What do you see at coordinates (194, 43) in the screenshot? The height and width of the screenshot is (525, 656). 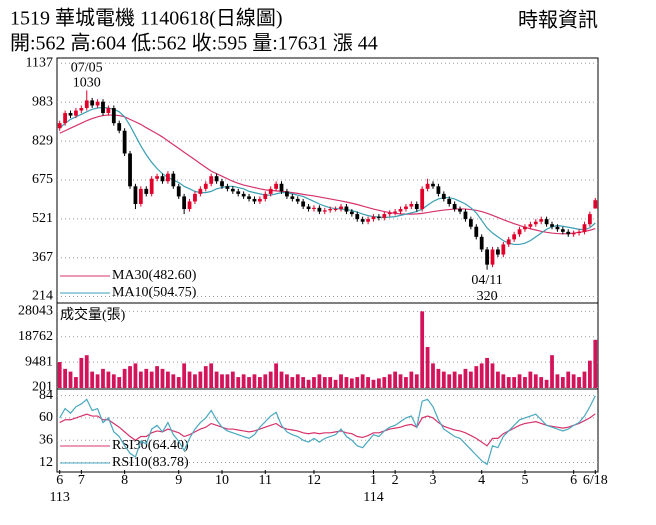 I see `quote-summary: 開:562 高:604 低:562 收:595 量:17631 漲 44` at bounding box center [194, 43].